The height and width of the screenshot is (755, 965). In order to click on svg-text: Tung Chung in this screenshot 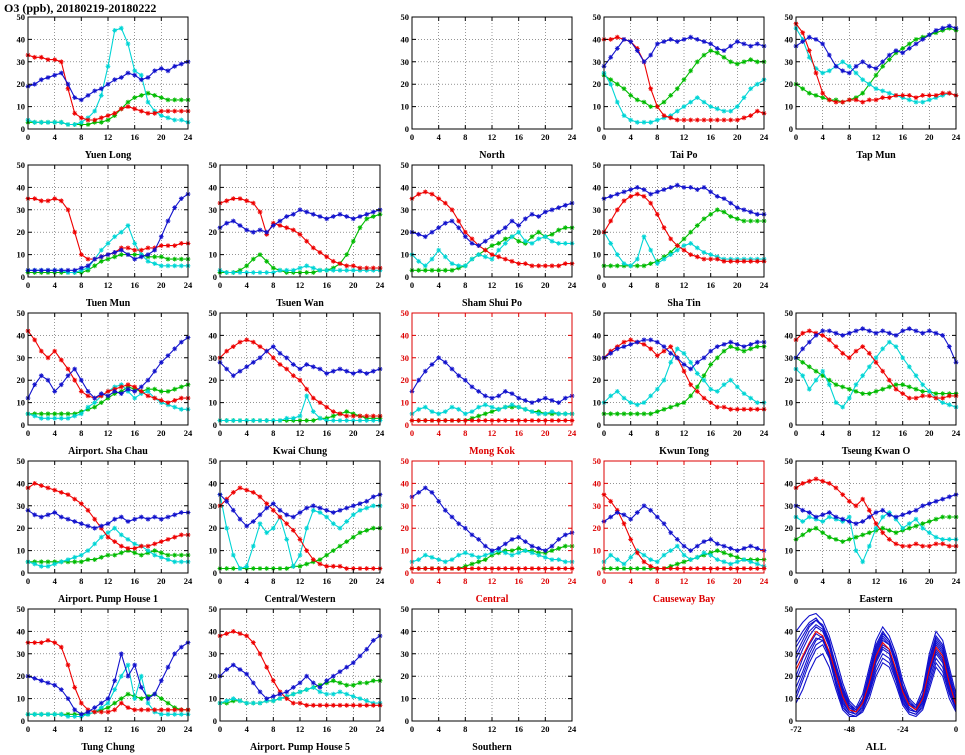, I will do `click(107, 747)`.